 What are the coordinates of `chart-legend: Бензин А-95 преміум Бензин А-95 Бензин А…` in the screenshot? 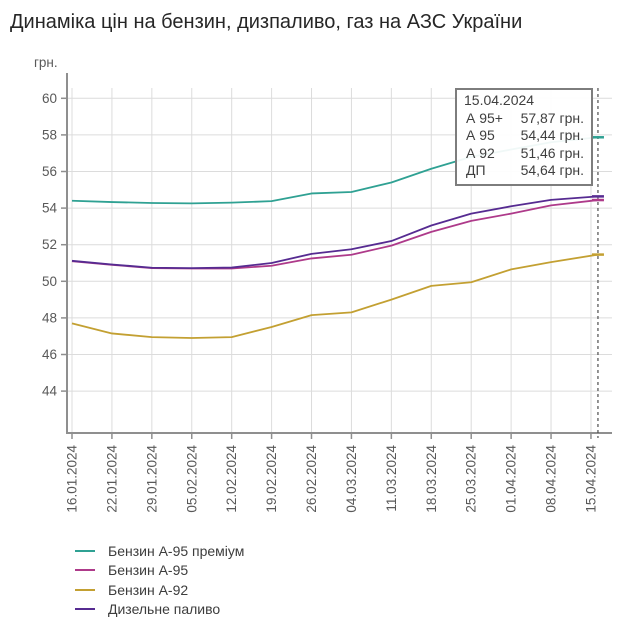 It's located at (159, 580).